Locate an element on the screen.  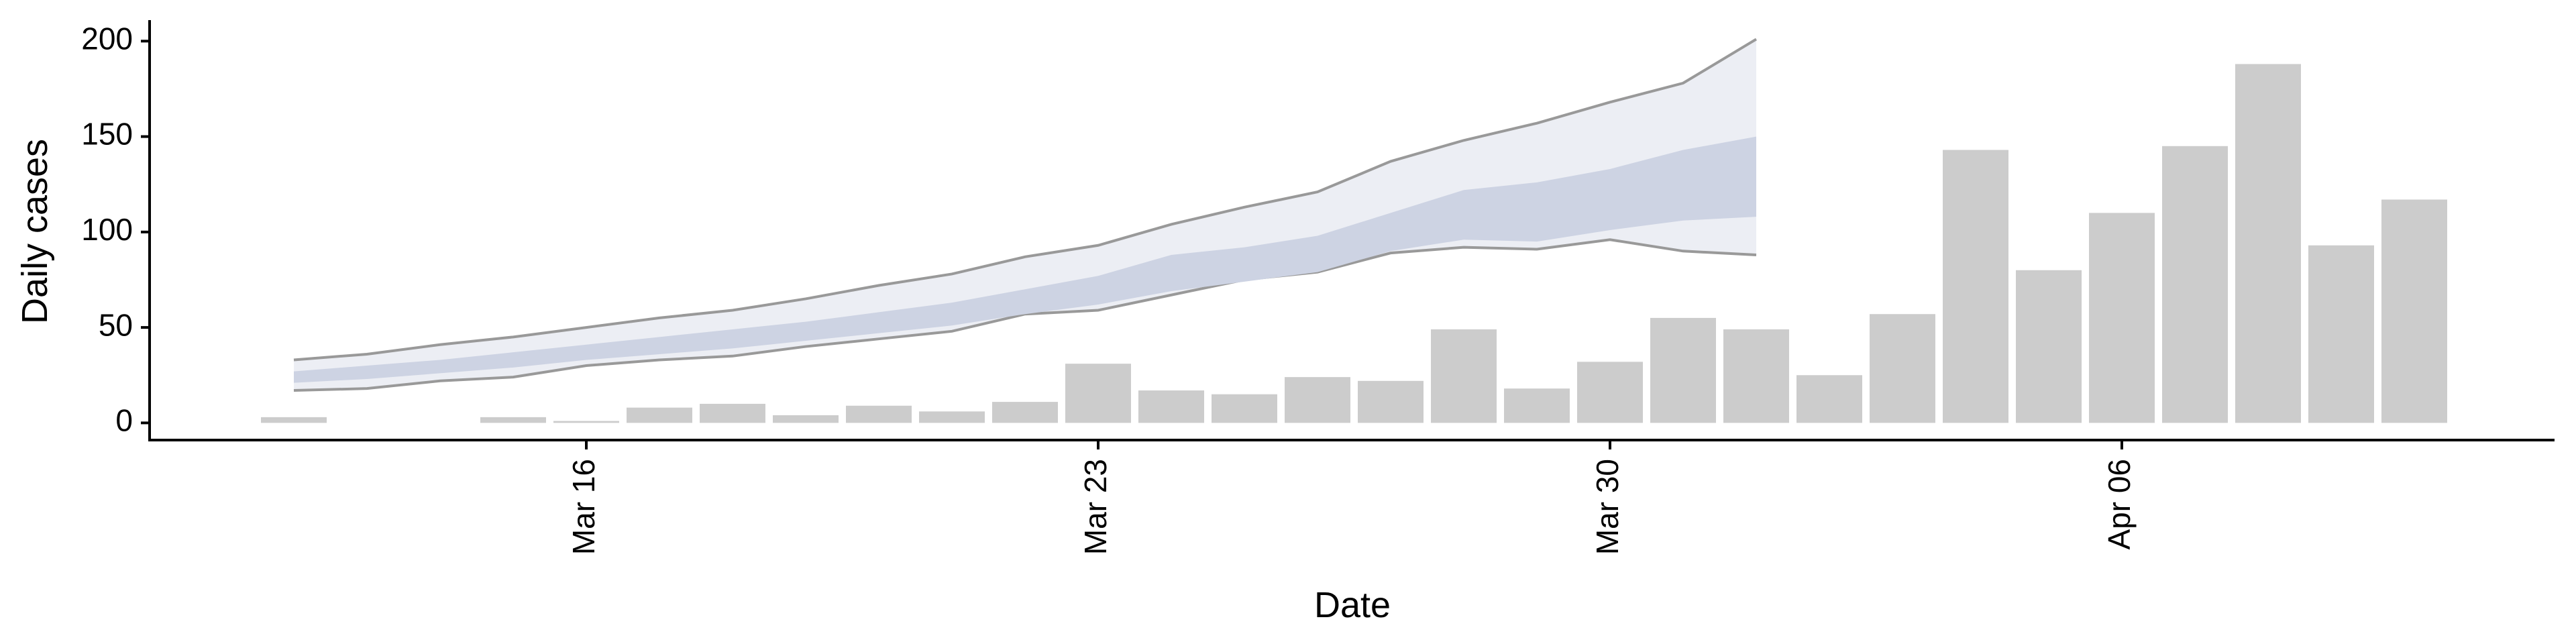
y-tick-label: 0 is located at coordinates (124, 420).